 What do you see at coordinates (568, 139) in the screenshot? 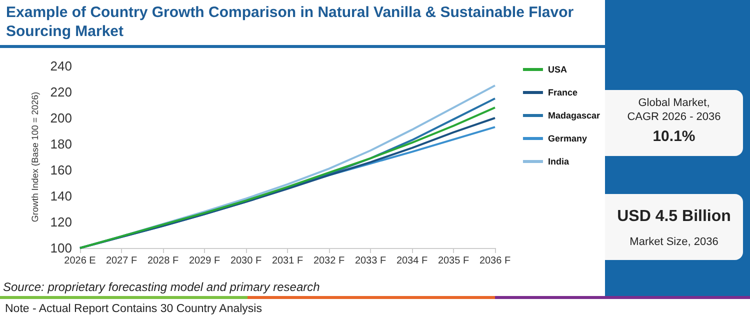
I see `legend-label: Germany` at bounding box center [568, 139].